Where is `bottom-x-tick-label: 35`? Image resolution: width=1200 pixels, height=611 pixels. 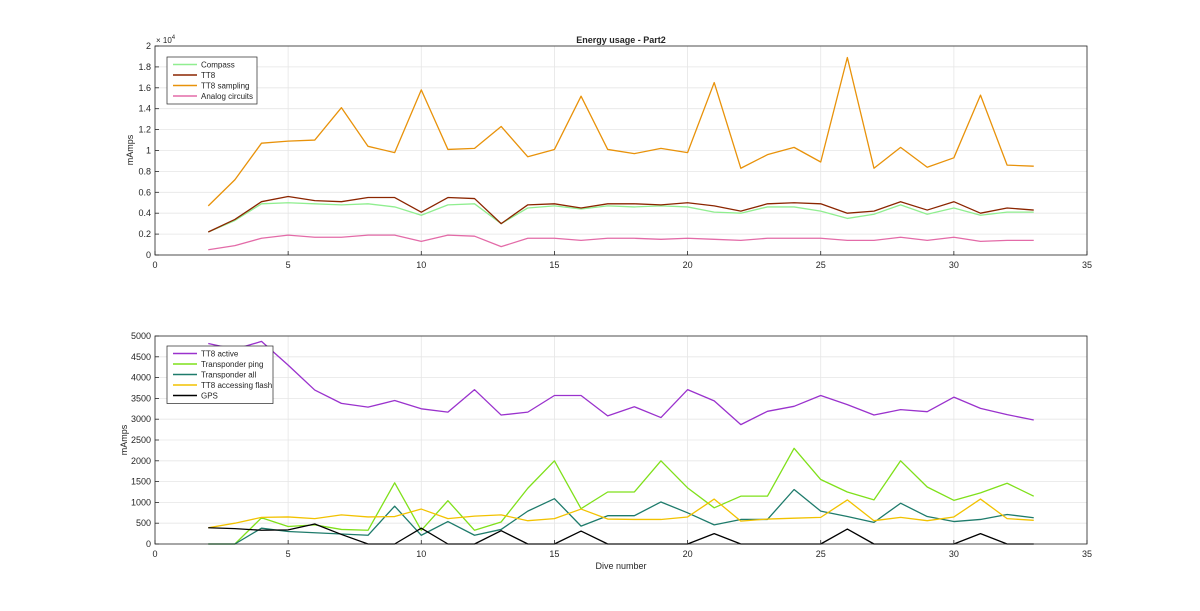 bottom-x-tick-label: 35 is located at coordinates (1087, 554).